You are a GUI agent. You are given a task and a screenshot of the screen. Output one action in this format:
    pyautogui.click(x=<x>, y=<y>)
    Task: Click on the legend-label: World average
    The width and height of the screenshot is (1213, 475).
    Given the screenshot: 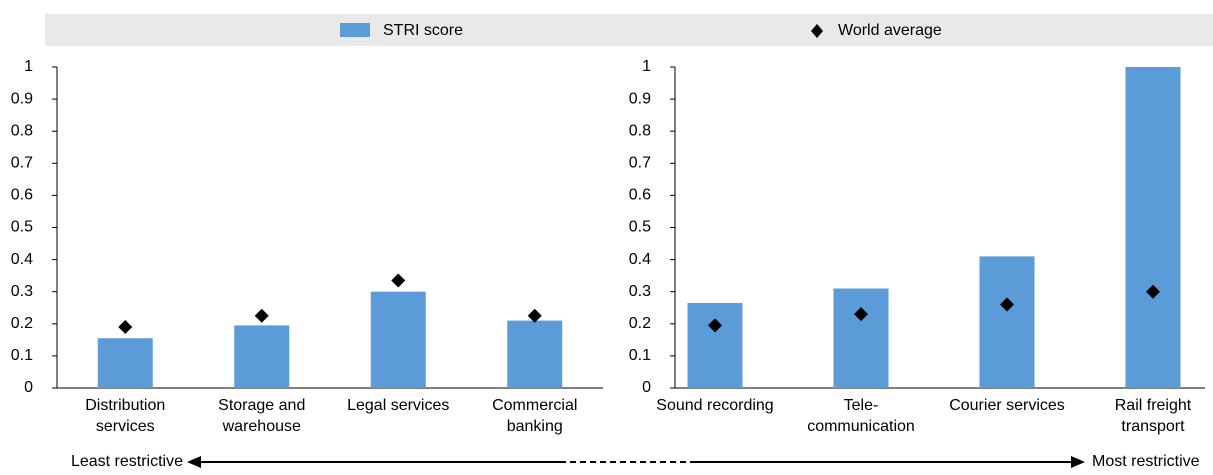 What is the action you would take?
    pyautogui.click(x=890, y=30)
    